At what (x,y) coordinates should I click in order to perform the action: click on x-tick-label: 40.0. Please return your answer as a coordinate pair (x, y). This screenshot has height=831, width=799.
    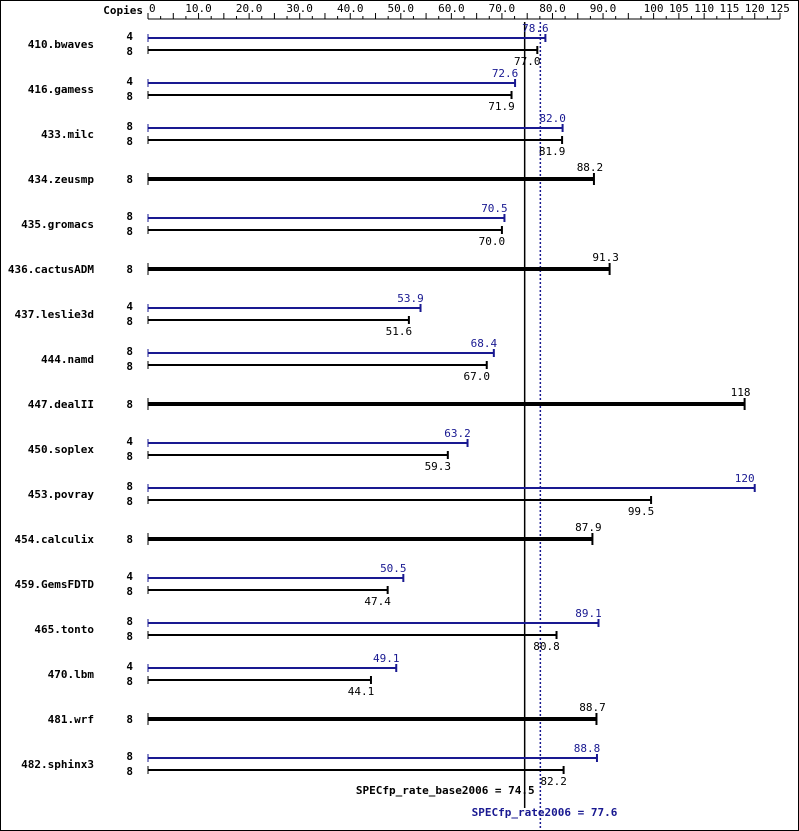
    Looking at the image, I should click on (350, 8).